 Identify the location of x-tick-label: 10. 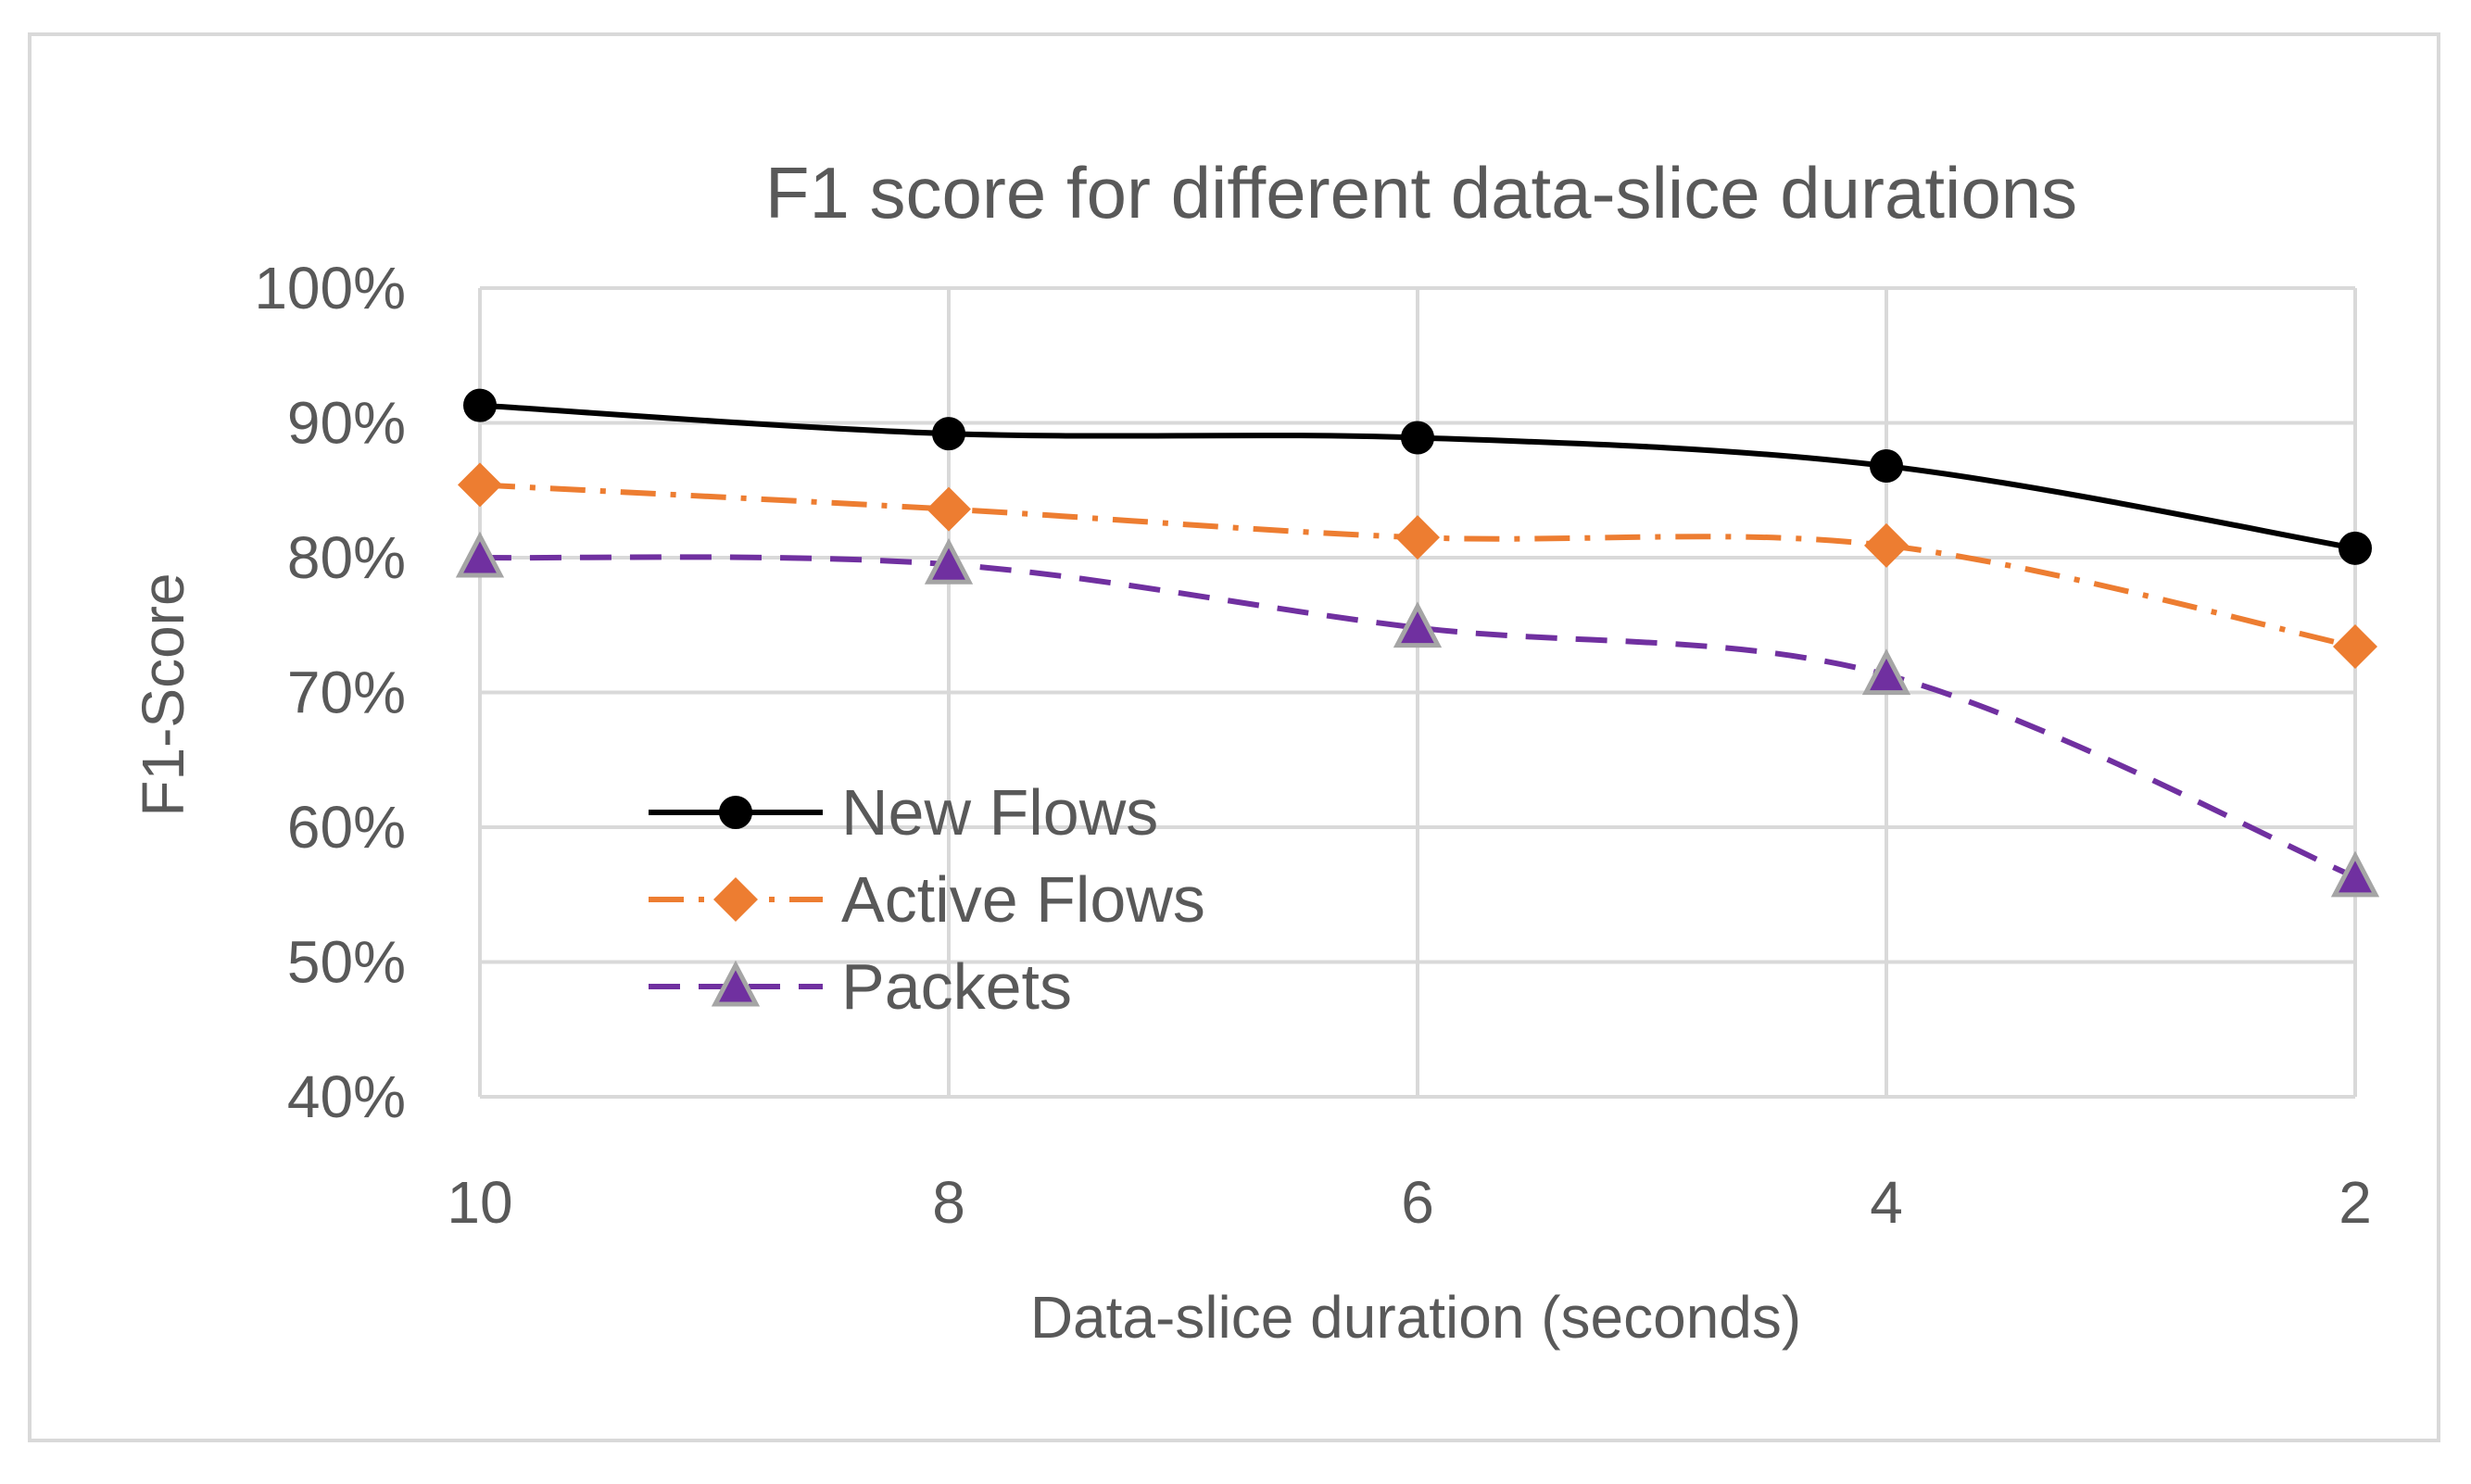
(479, 1203).